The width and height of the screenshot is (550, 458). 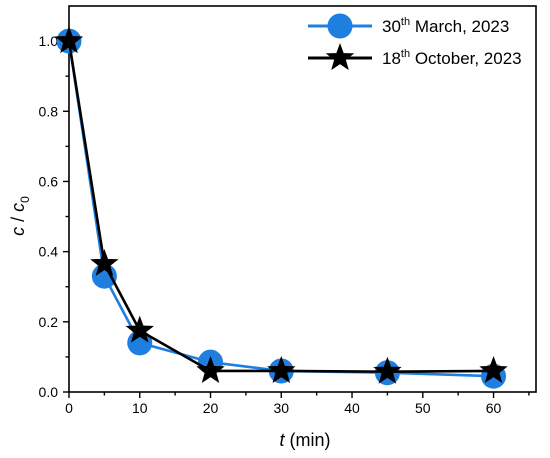 I want to click on x-axis-title: t (min), so click(x=304, y=440).